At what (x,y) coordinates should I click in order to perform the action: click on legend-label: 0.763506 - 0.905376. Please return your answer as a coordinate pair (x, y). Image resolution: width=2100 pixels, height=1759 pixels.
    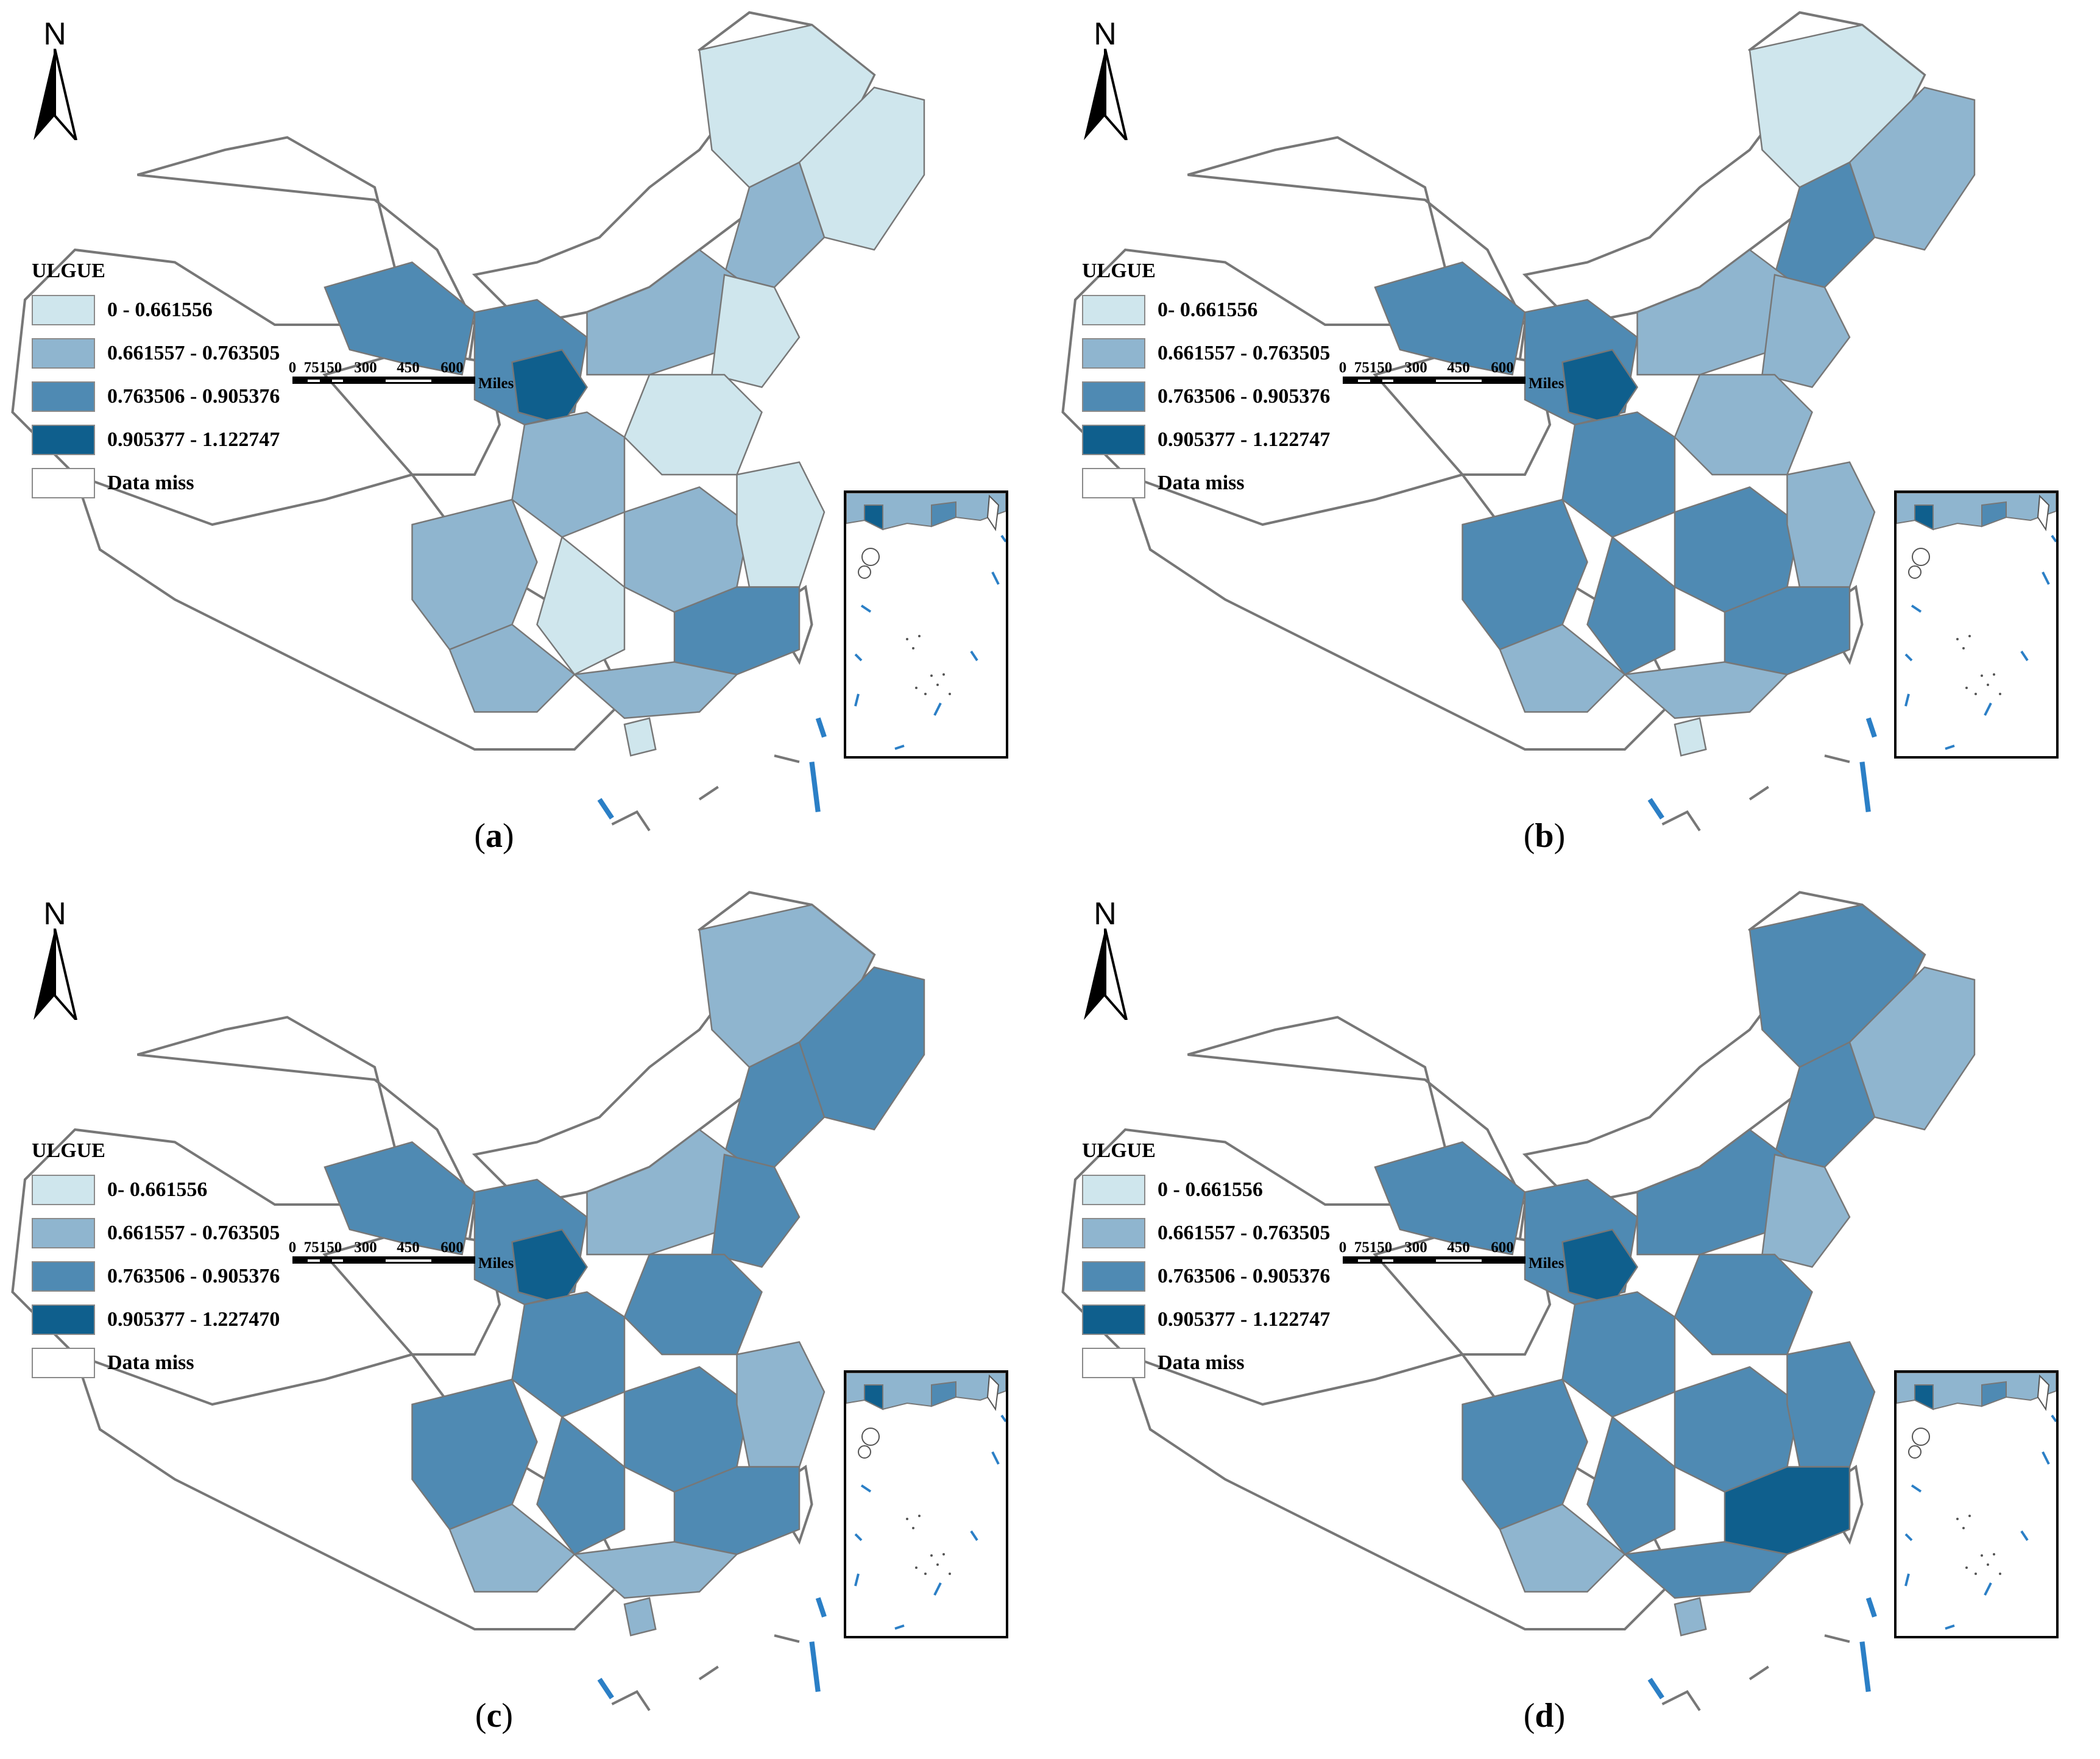
    Looking at the image, I should click on (1244, 1275).